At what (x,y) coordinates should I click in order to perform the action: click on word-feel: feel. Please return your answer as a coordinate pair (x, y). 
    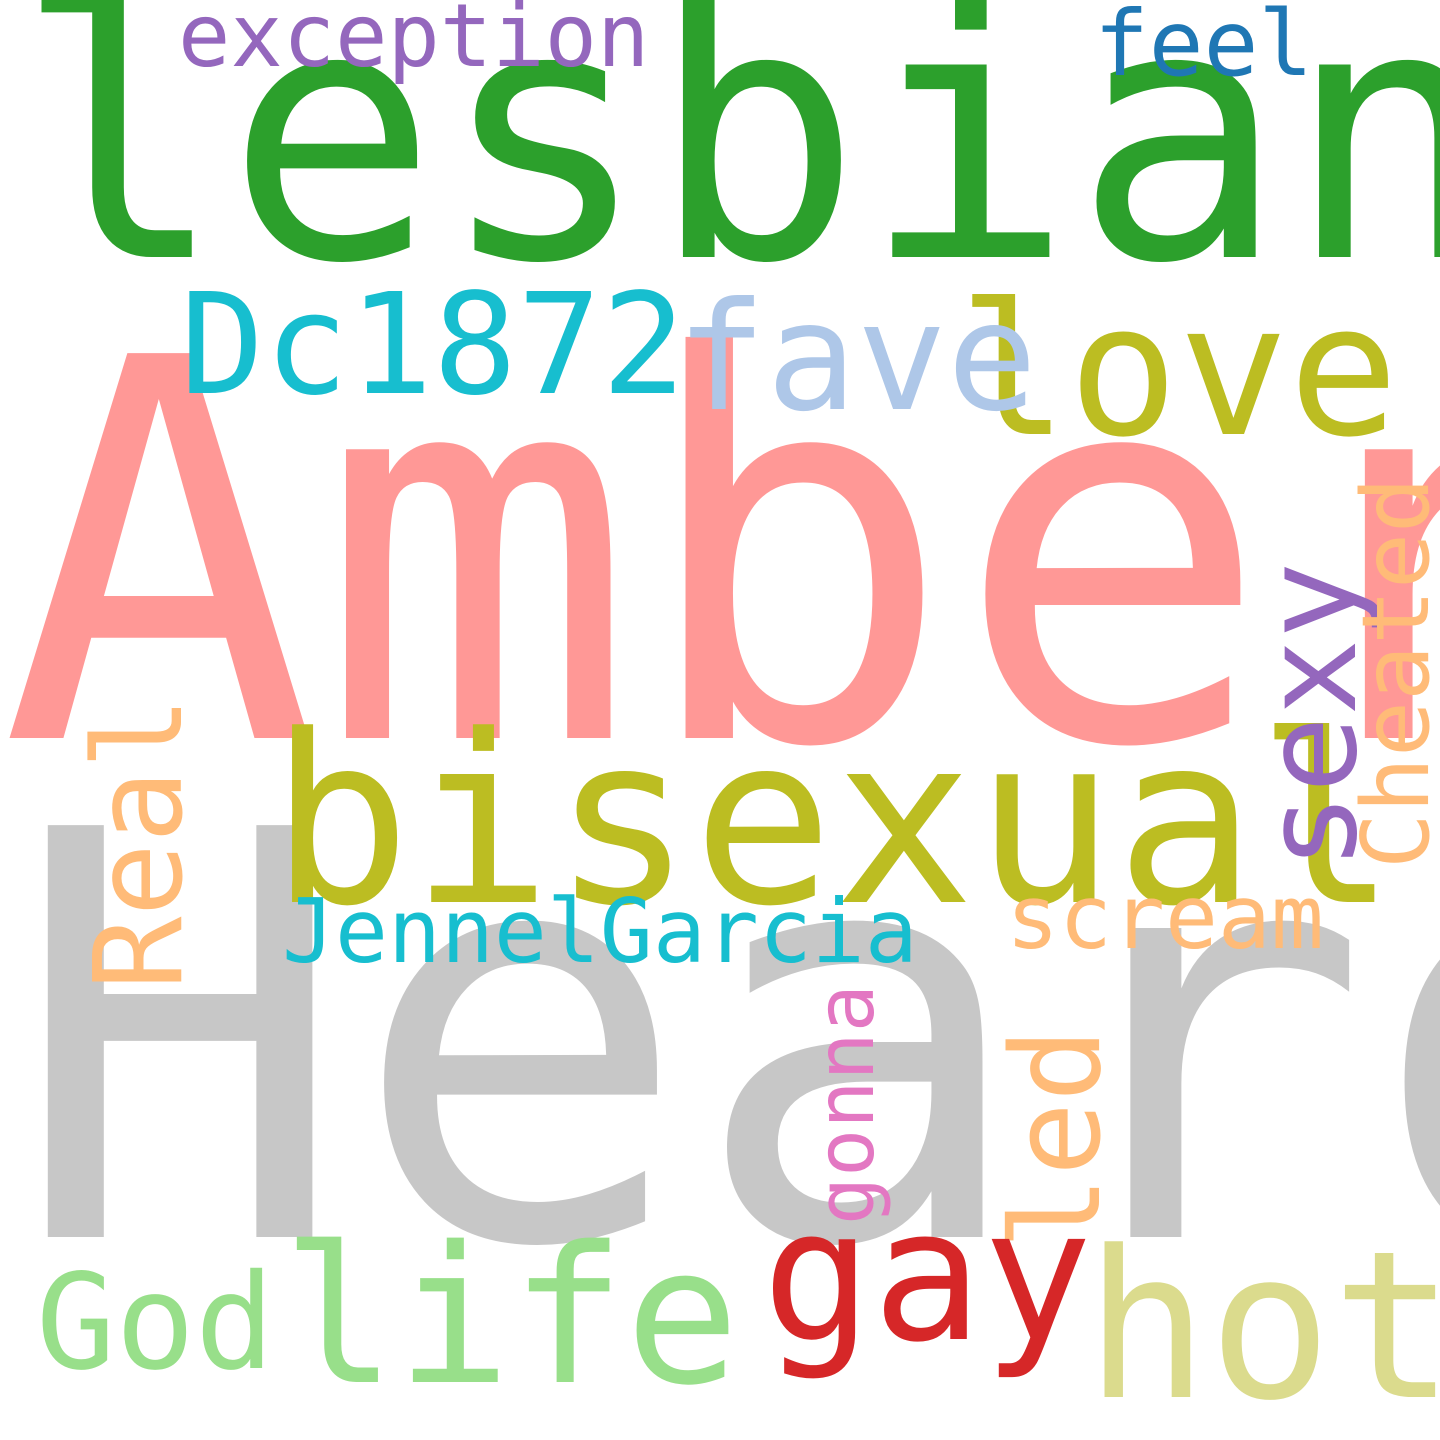
    Looking at the image, I should click on (1204, 48).